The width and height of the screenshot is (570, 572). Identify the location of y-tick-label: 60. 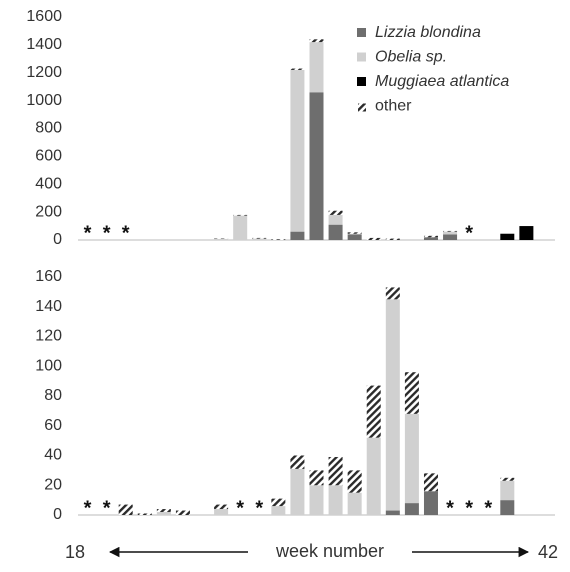
(53, 425).